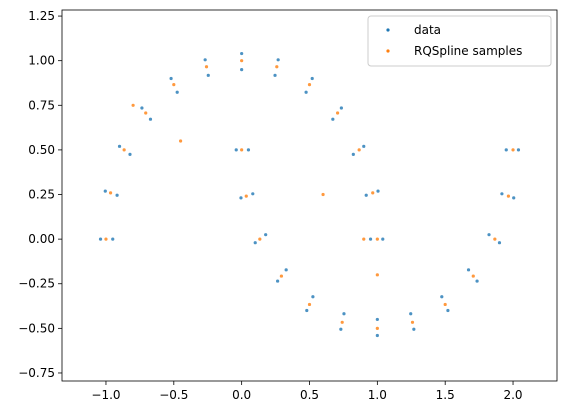 This screenshot has width=567, height=420. What do you see at coordinates (41, 195) in the screenshot?
I see `y-tick-label: 0.25` at bounding box center [41, 195].